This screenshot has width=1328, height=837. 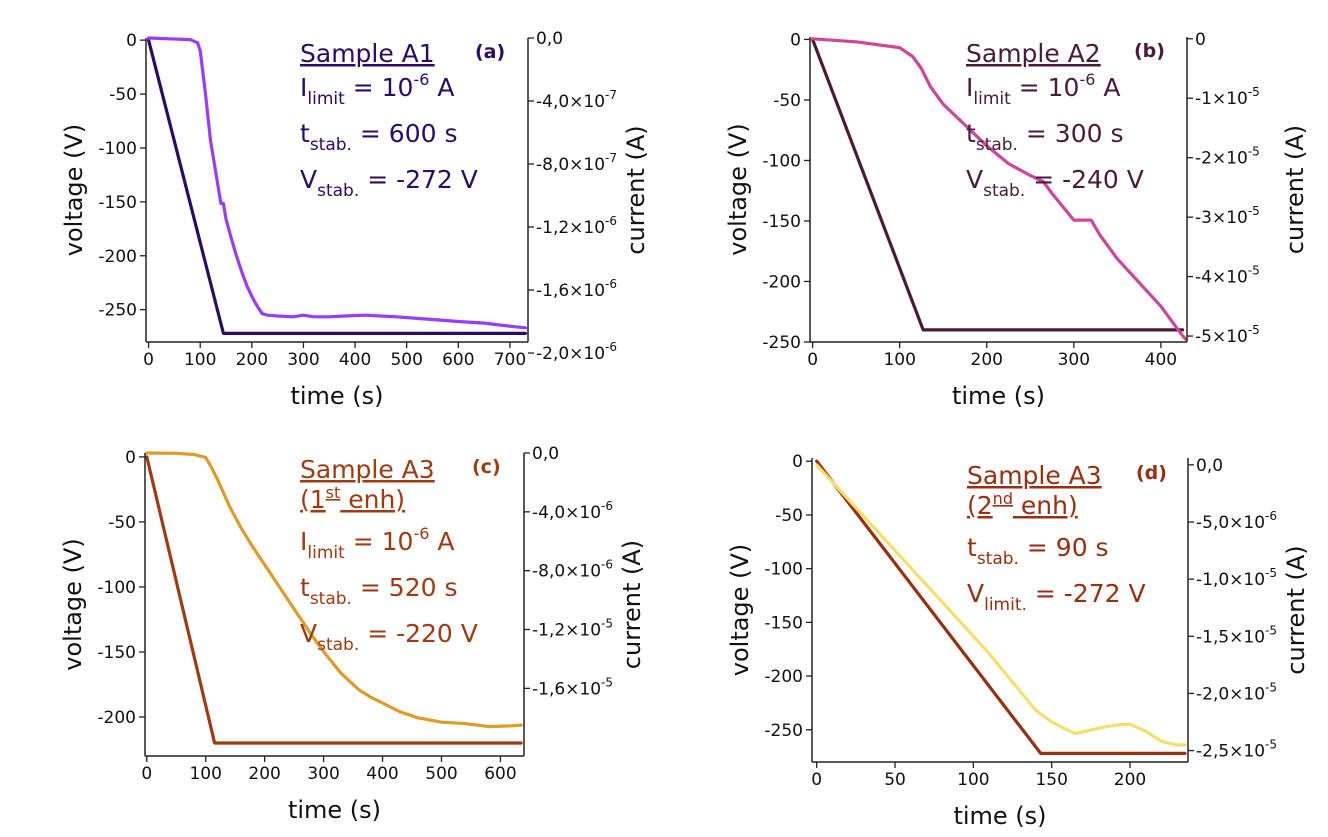 What do you see at coordinates (1236, 635) in the screenshot?
I see `y2-tick-label: -1,5×10⁻⁵` at bounding box center [1236, 635].